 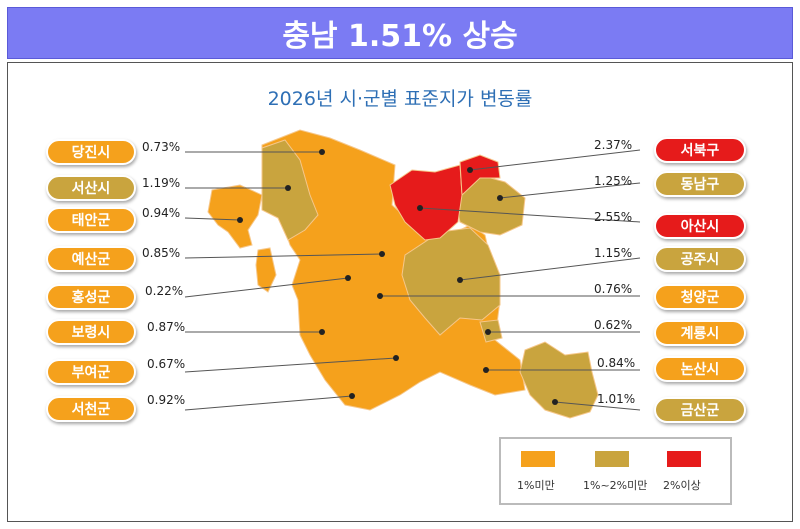 I want to click on region-pill-boryeong: 보령시, so click(x=91, y=332).